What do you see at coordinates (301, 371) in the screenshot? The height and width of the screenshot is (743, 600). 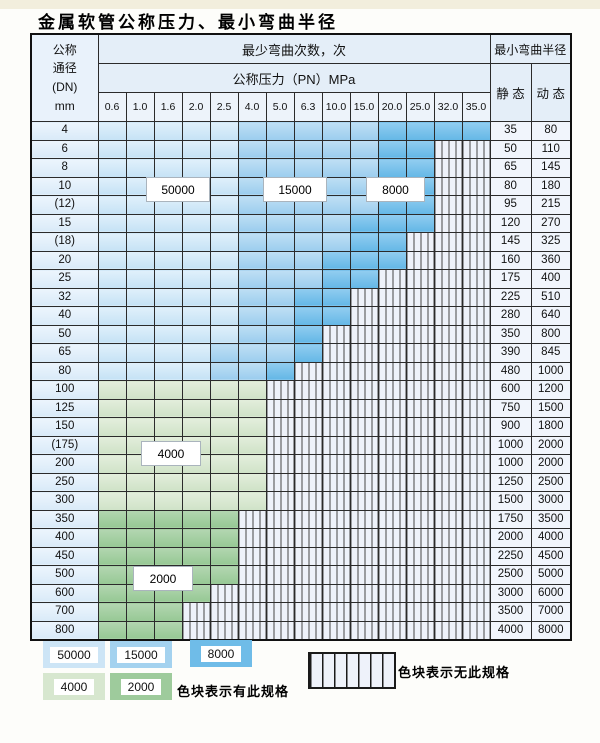 I see `table-row: 80 480 1000` at bounding box center [301, 371].